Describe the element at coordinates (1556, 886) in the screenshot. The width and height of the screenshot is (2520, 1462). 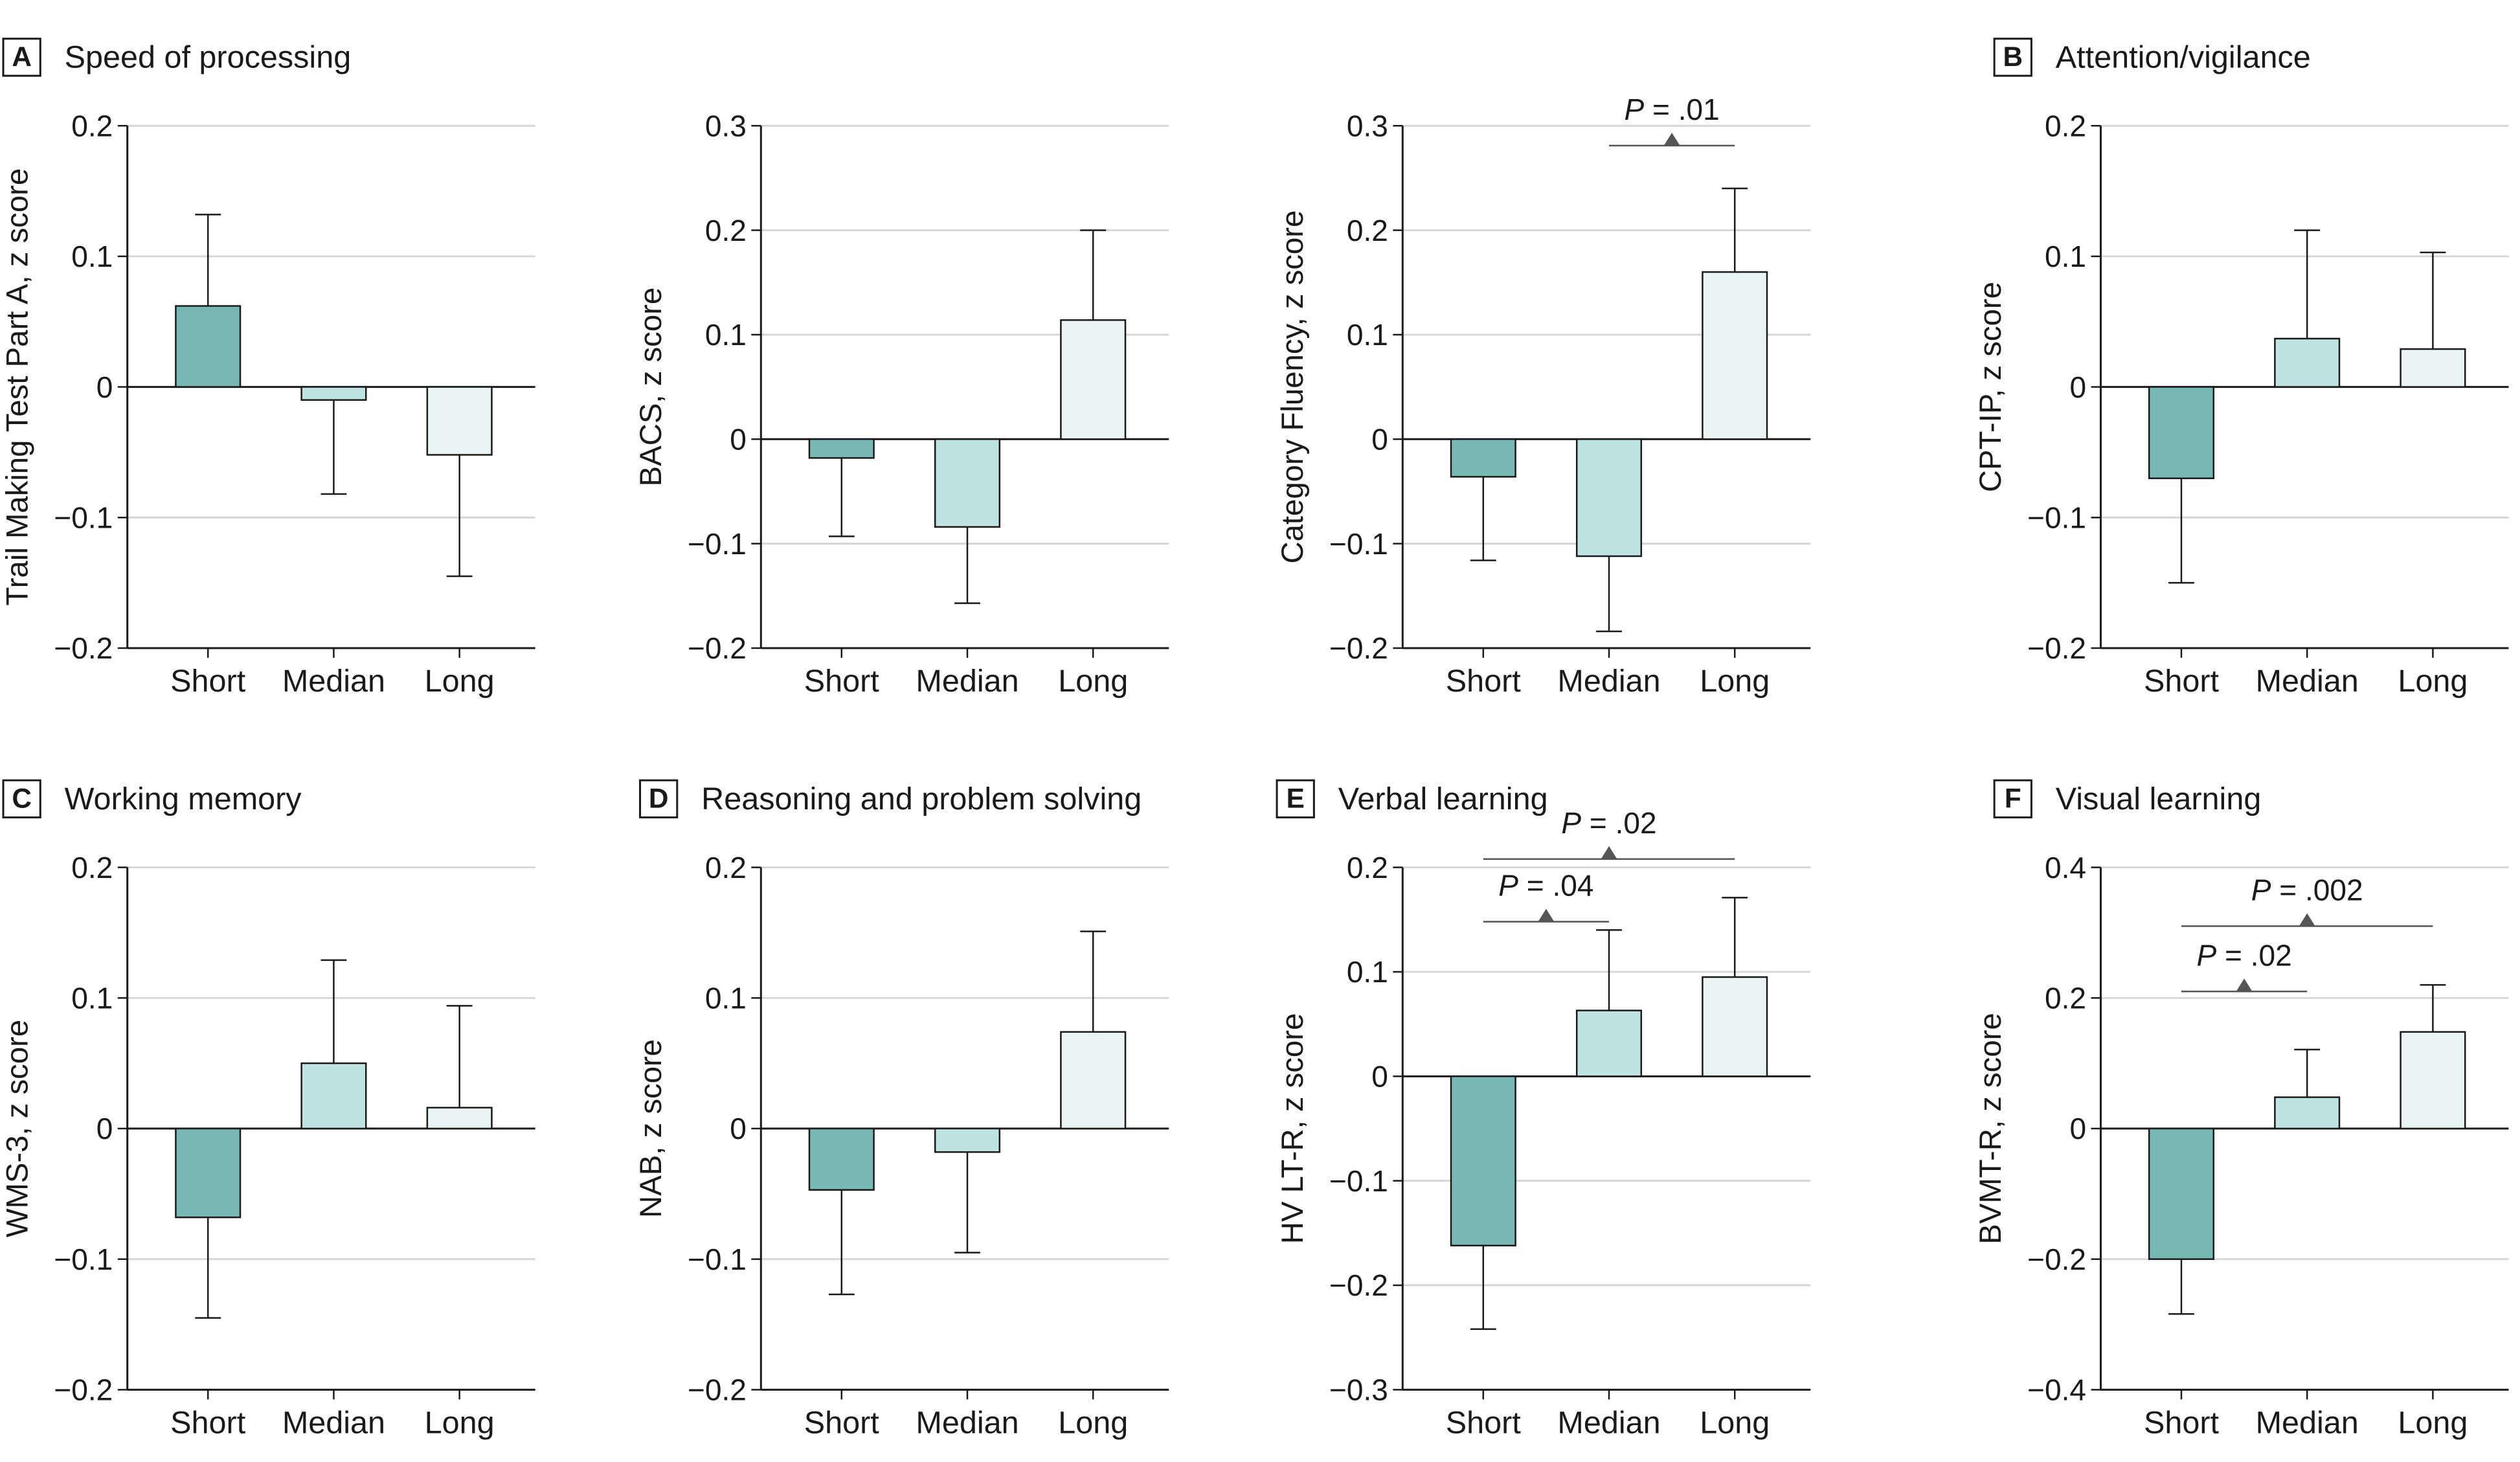
I see `p-value: = .04` at that location.